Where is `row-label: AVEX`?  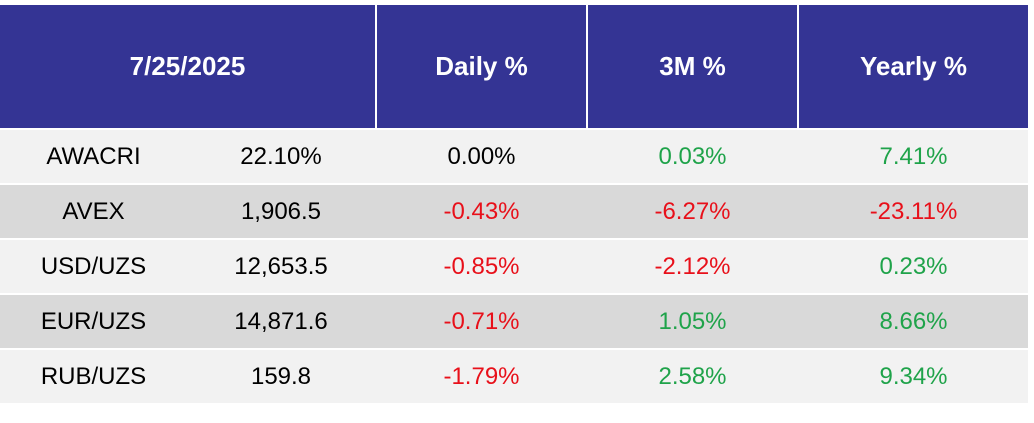 row-label: AVEX is located at coordinates (93, 211).